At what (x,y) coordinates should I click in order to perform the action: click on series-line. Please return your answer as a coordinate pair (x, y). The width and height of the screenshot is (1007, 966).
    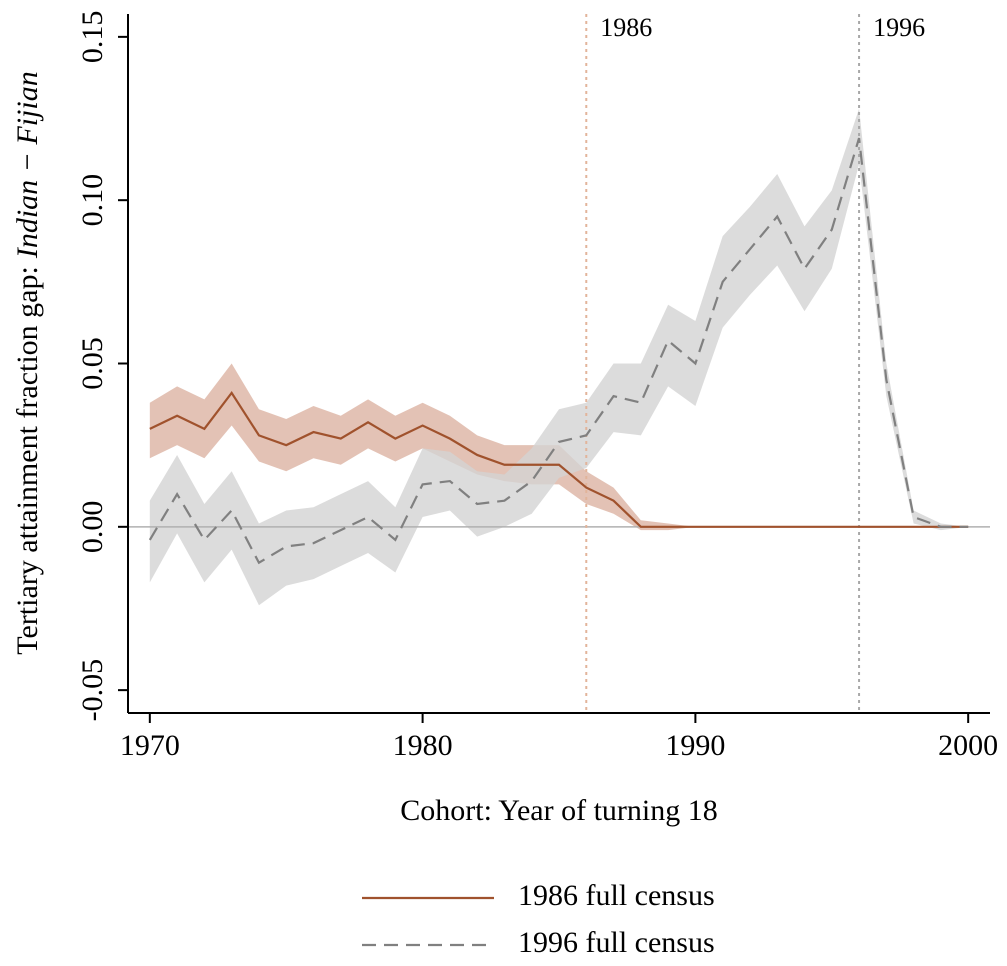
    Looking at the image, I should click on (559, 459).